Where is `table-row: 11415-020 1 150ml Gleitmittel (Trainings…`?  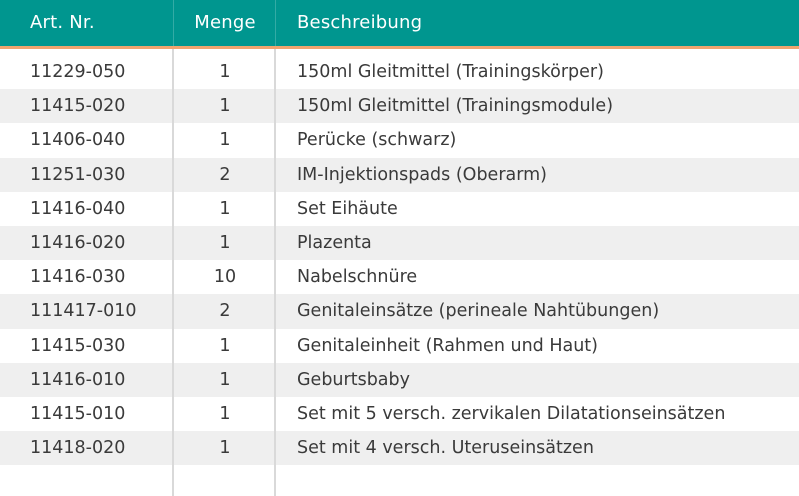
table-row: 11415-020 1 150ml Gleitmittel (Trainings… is located at coordinates (399, 106).